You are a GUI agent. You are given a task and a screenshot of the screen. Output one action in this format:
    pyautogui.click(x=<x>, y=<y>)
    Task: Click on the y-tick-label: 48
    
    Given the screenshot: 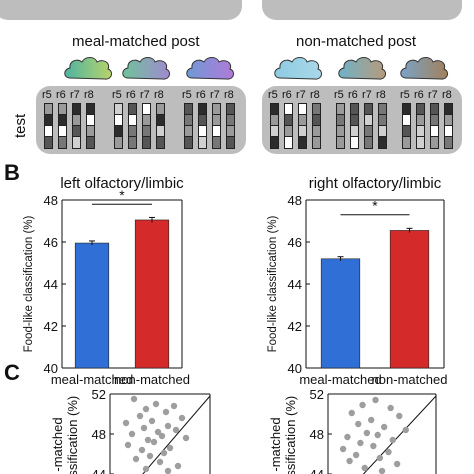 What is the action you would take?
    pyautogui.click(x=51, y=200)
    